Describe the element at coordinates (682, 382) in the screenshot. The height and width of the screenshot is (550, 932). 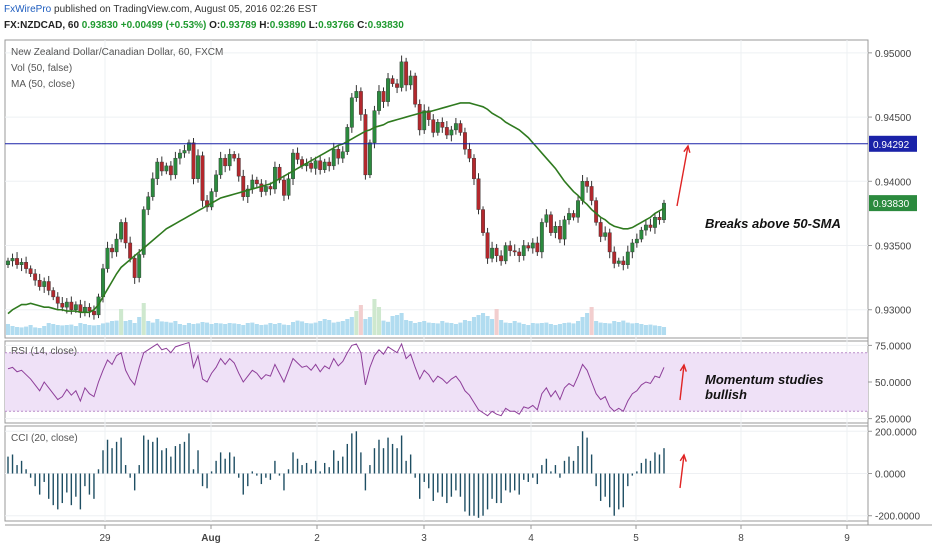
I see `rsi-arrow-shaft` at that location.